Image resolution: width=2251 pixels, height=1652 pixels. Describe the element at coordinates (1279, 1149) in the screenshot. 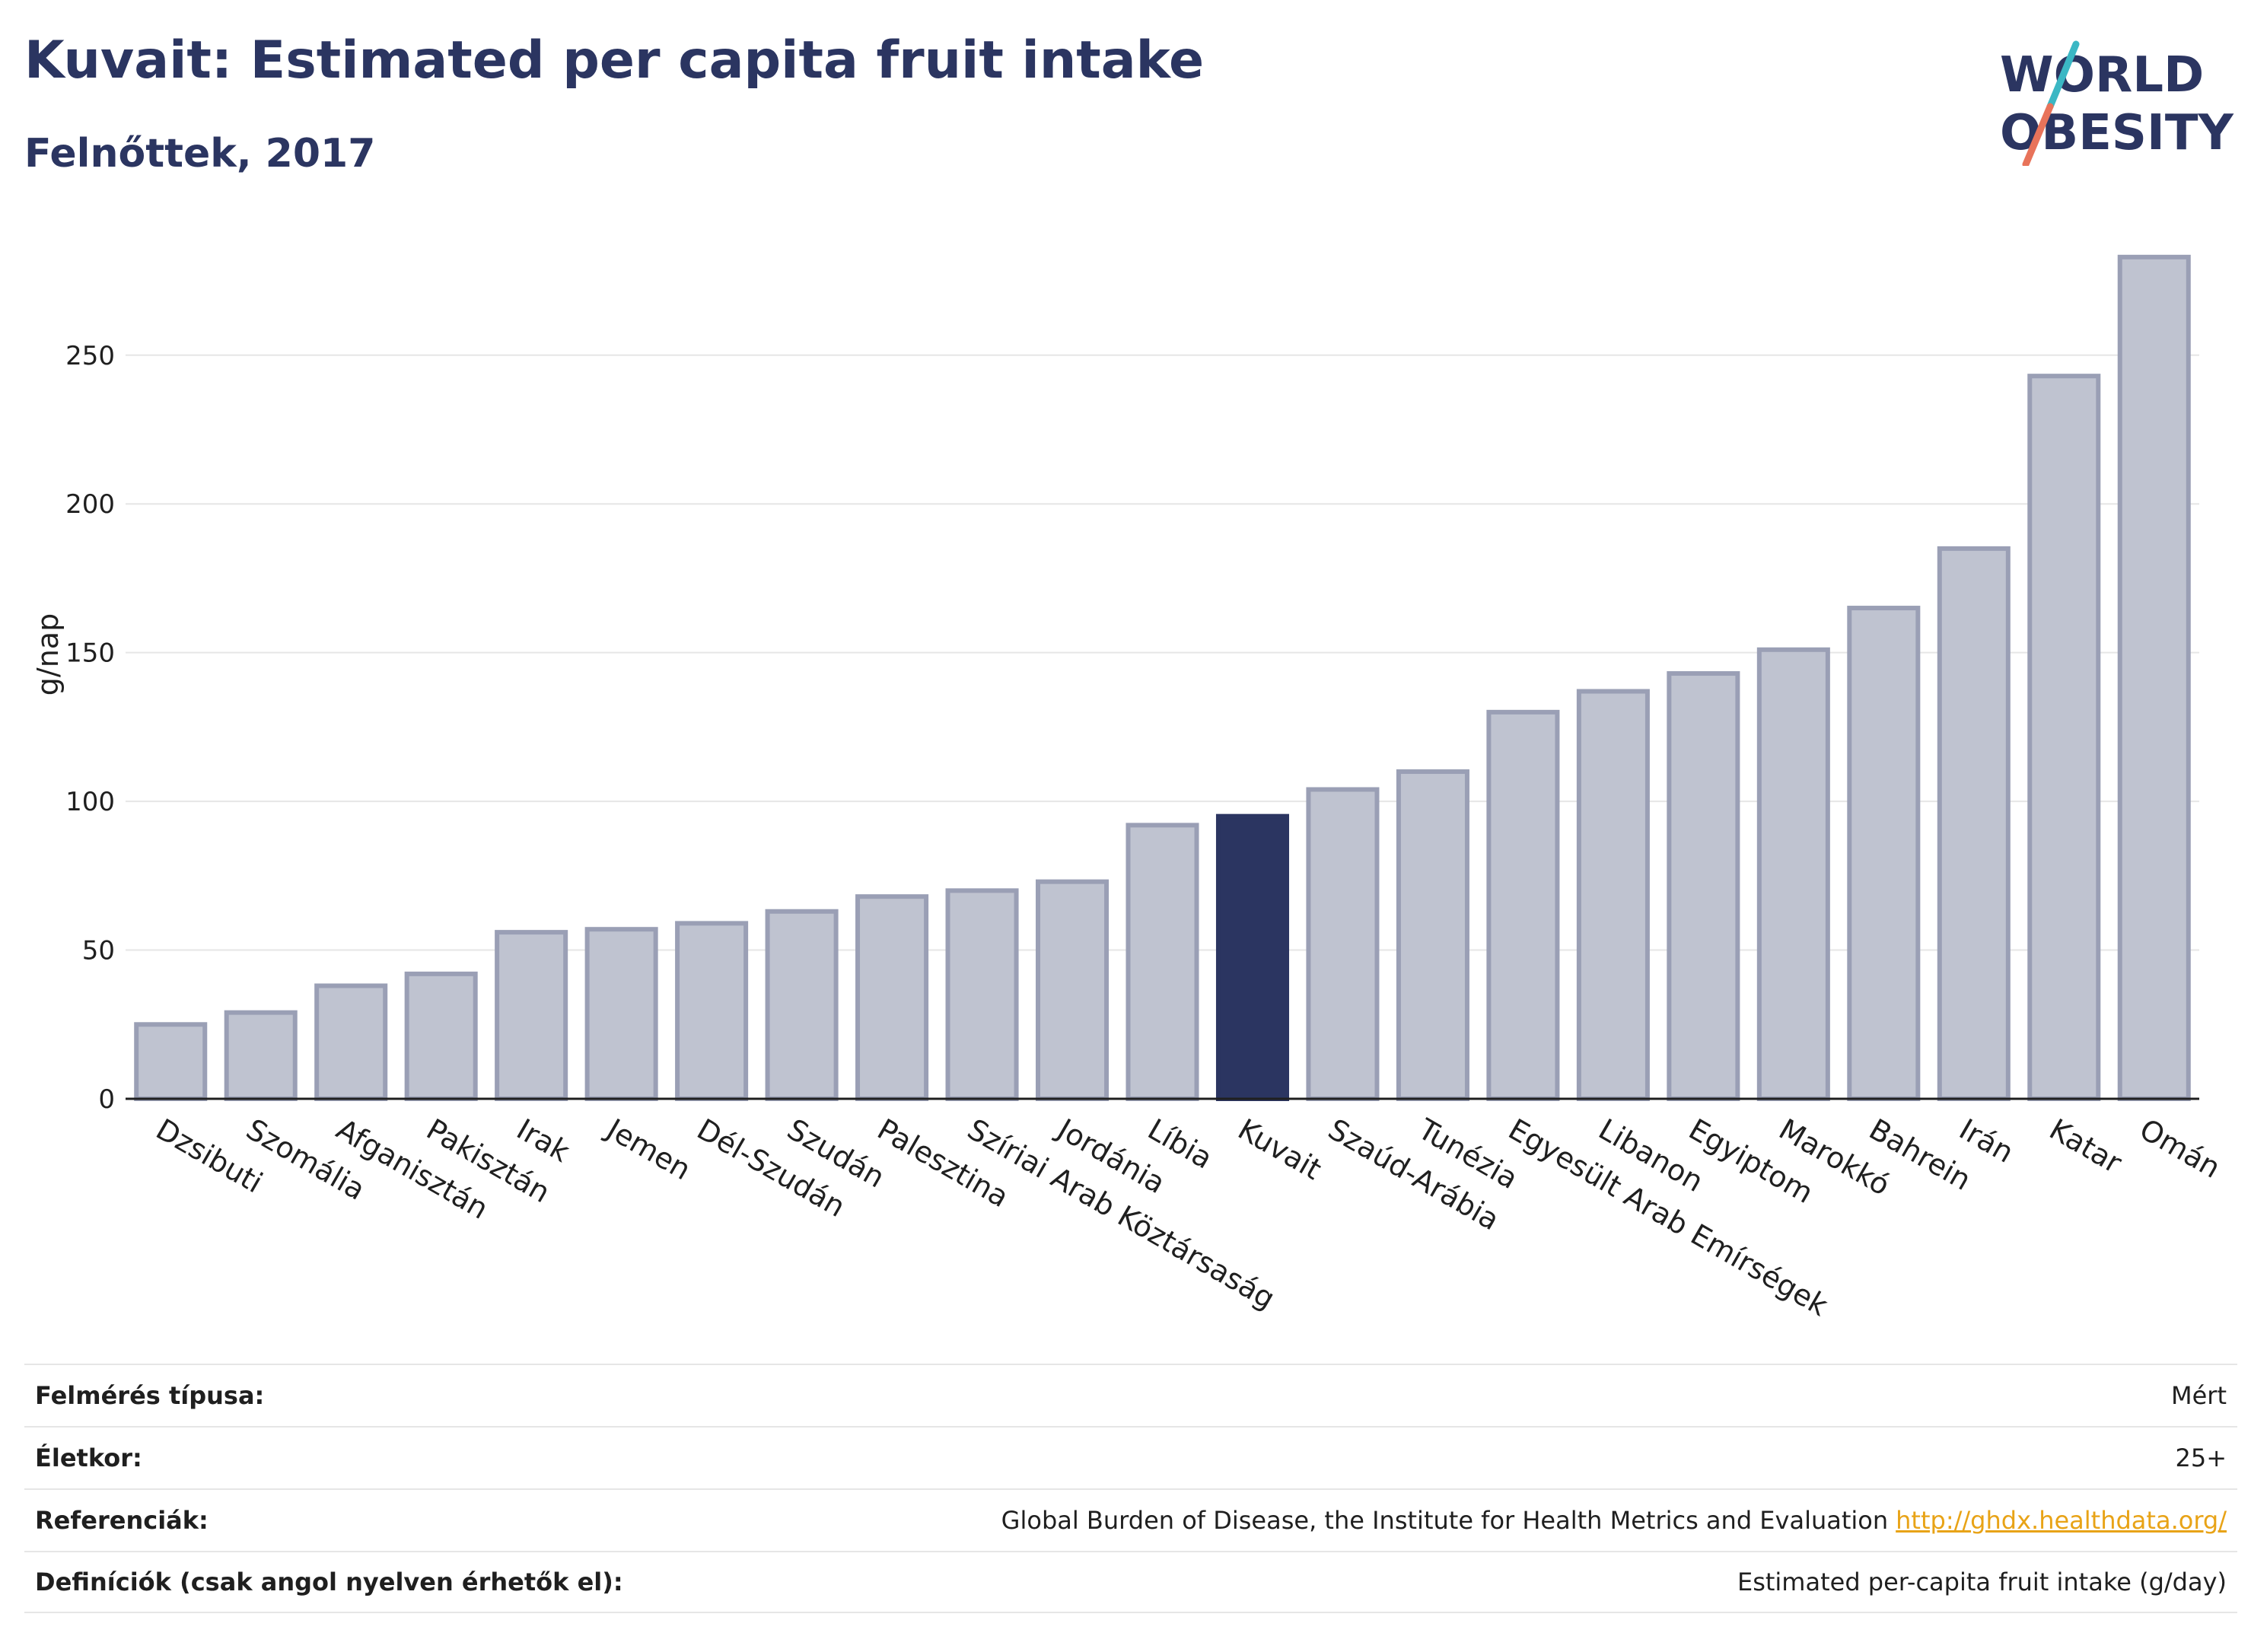

I see `x-tick-label: Kuvait` at that location.